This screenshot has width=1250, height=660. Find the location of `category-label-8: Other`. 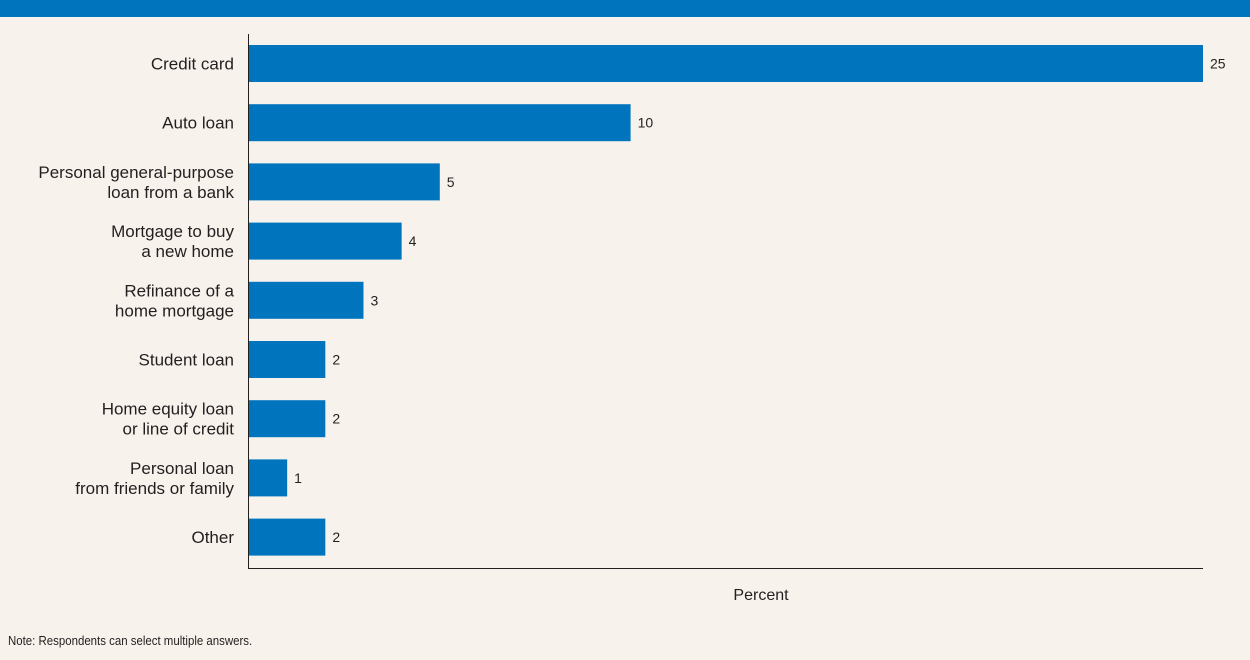

category-label-8: Other is located at coordinates (212, 537).